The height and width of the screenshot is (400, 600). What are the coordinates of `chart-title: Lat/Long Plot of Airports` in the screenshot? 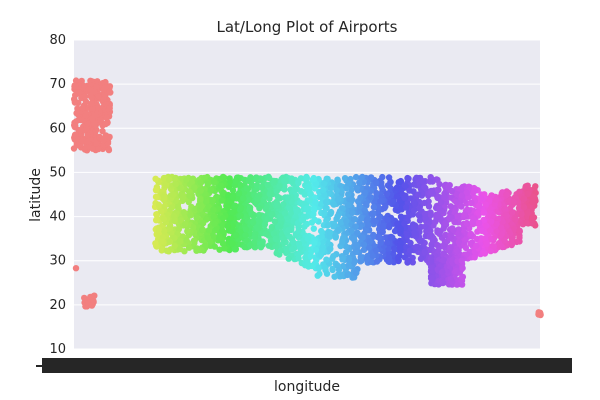 It's located at (307, 27).